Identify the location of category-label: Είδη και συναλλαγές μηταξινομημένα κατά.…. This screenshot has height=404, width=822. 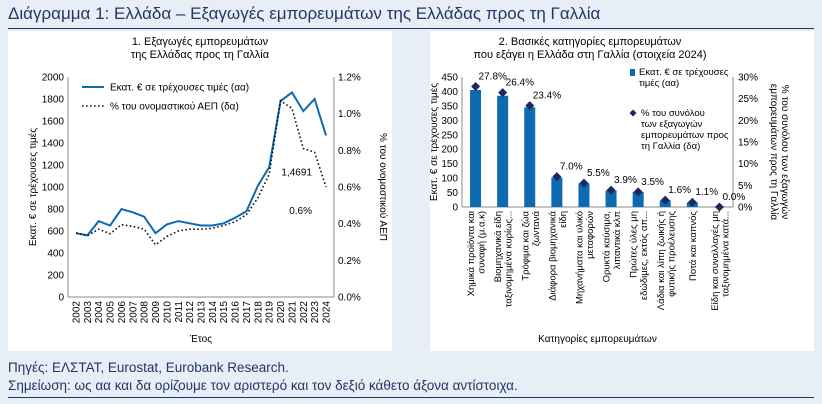
(721, 261).